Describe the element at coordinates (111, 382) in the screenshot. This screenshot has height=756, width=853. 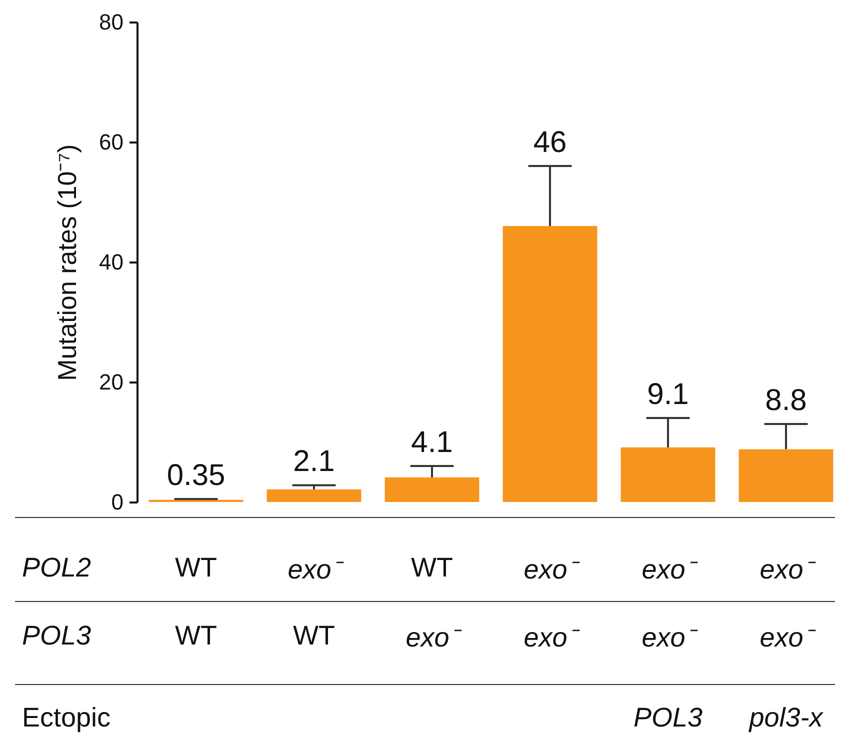
I see `y-tick-label: 20` at that location.